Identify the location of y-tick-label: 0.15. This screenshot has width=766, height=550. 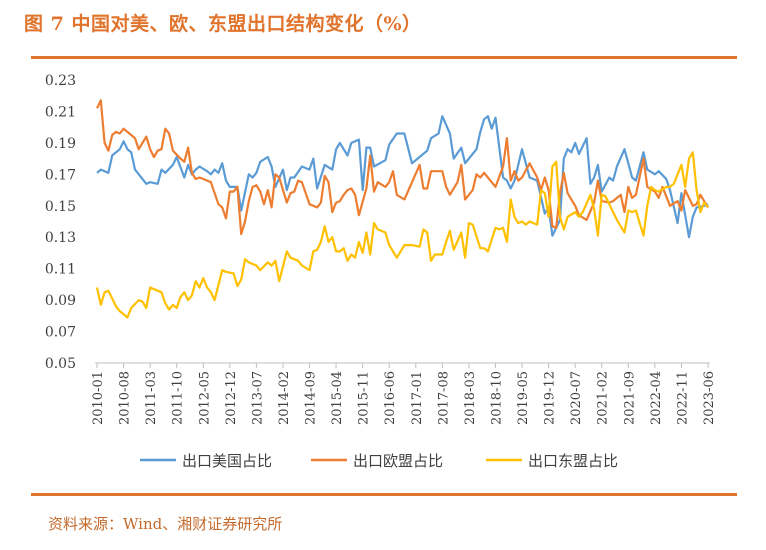
(60, 207).